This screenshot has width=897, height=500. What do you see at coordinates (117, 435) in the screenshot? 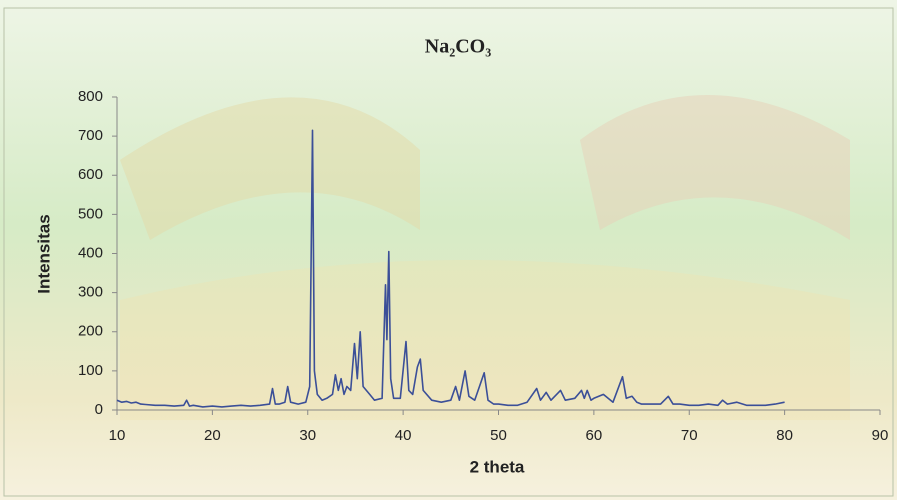
I see `x-tick-label: 10` at bounding box center [117, 435].